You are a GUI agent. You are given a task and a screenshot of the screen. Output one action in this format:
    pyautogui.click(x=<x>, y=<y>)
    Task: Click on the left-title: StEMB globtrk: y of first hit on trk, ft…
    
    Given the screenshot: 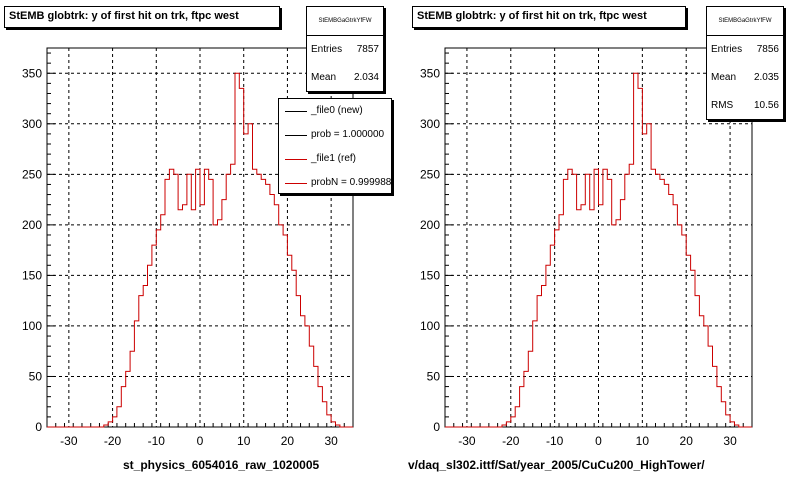 What is the action you would take?
    pyautogui.click(x=124, y=16)
    